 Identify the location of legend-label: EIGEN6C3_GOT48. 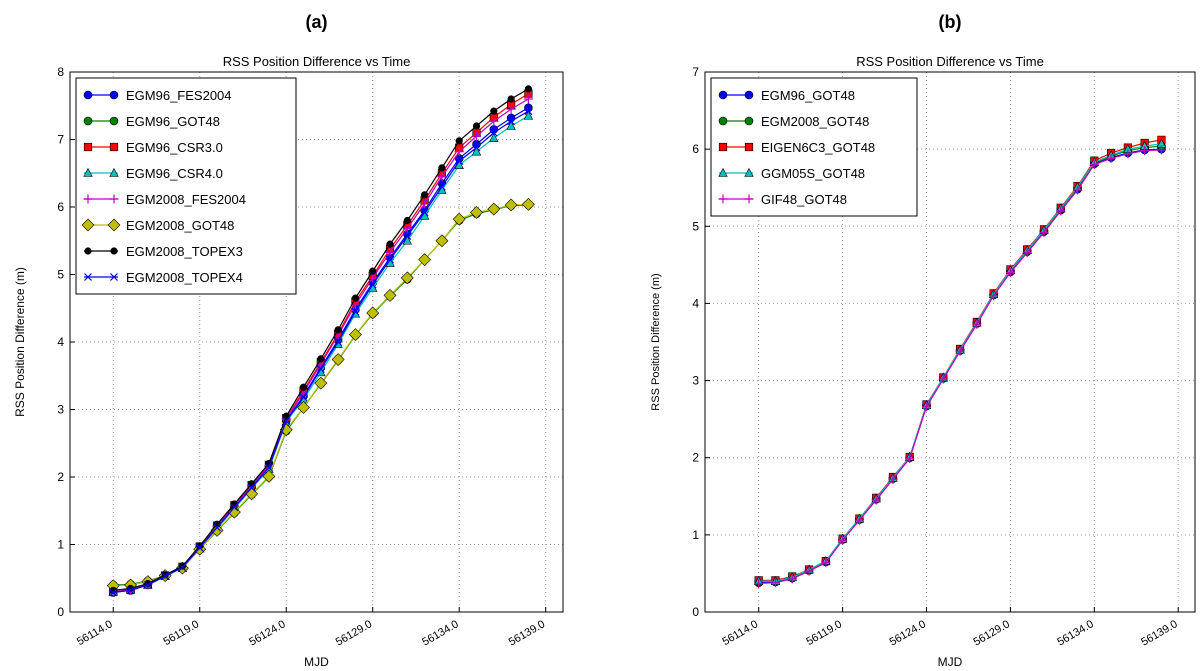
(818, 147).